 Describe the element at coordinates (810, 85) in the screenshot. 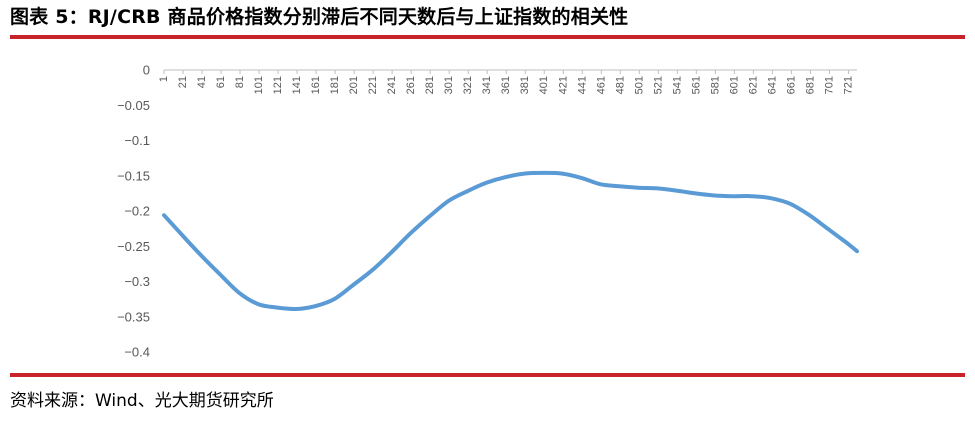

I see `x-tick-label: 681` at that location.